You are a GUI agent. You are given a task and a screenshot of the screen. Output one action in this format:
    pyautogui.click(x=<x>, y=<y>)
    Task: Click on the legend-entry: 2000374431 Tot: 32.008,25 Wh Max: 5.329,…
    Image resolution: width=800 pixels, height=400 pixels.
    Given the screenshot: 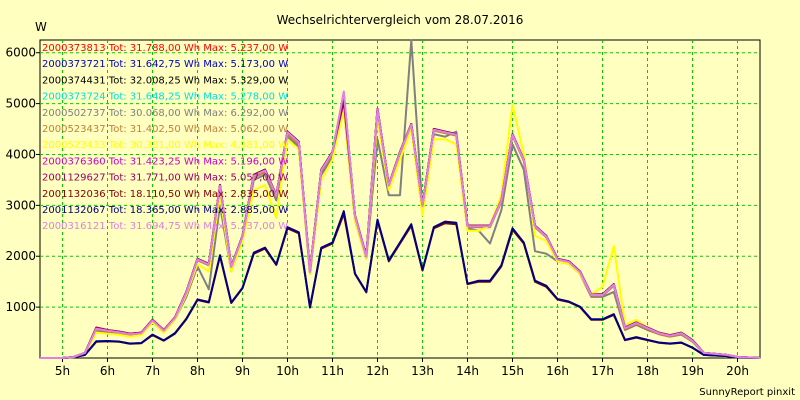 What is the action you would take?
    pyautogui.click(x=165, y=80)
    